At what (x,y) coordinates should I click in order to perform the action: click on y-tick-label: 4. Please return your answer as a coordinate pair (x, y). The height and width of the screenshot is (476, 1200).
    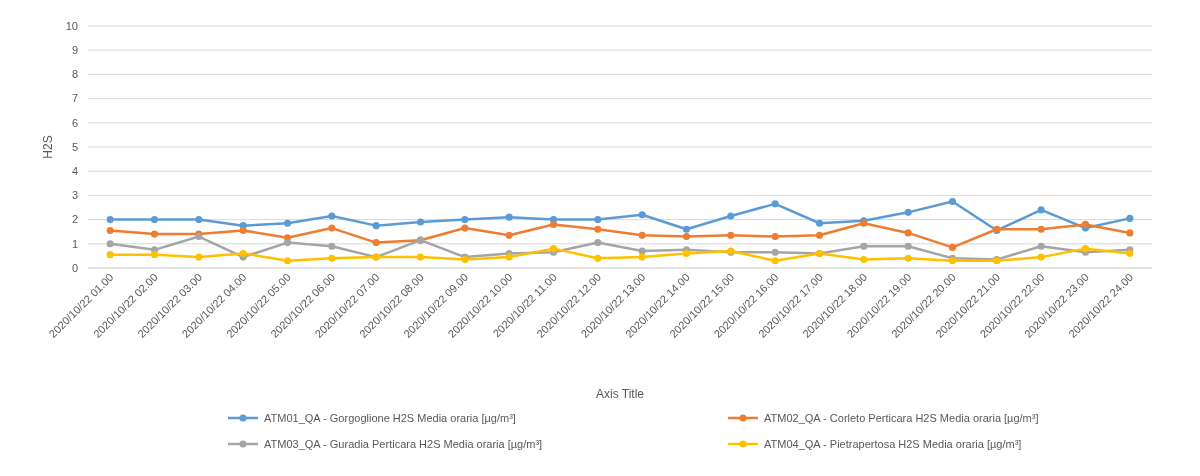
    Looking at the image, I should click on (74, 171).